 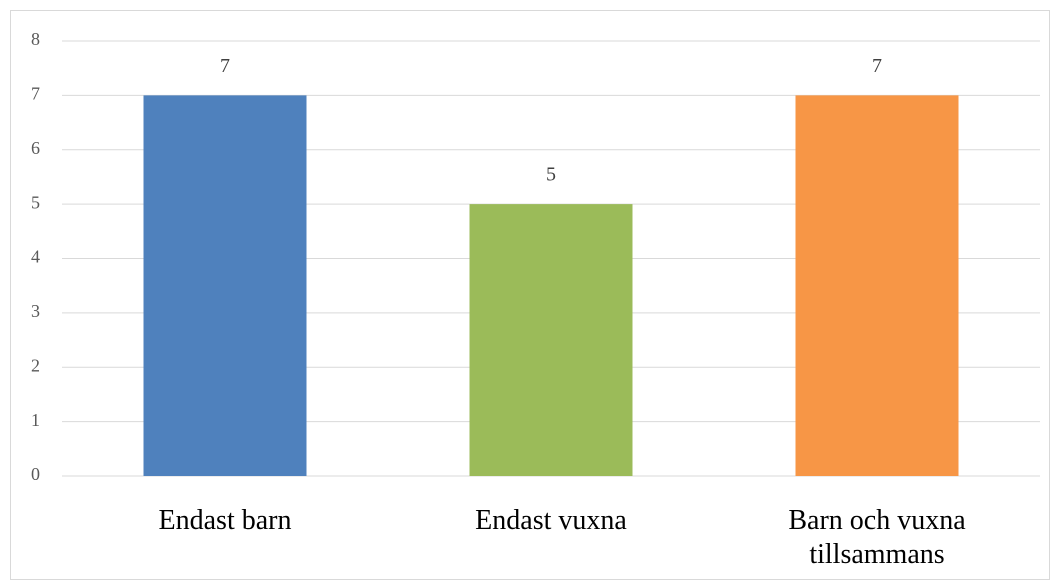 I want to click on y-tick-label: 8, so click(x=35, y=39).